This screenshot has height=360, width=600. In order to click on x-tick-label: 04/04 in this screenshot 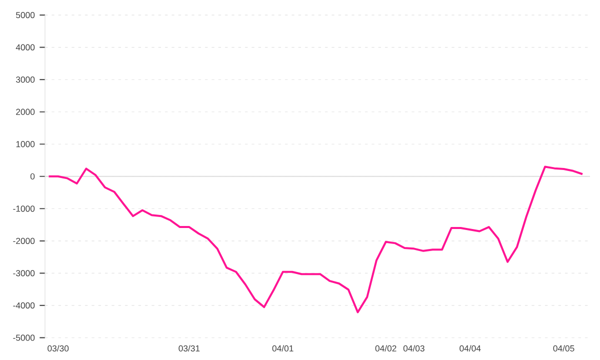, I will do `click(470, 348)`.